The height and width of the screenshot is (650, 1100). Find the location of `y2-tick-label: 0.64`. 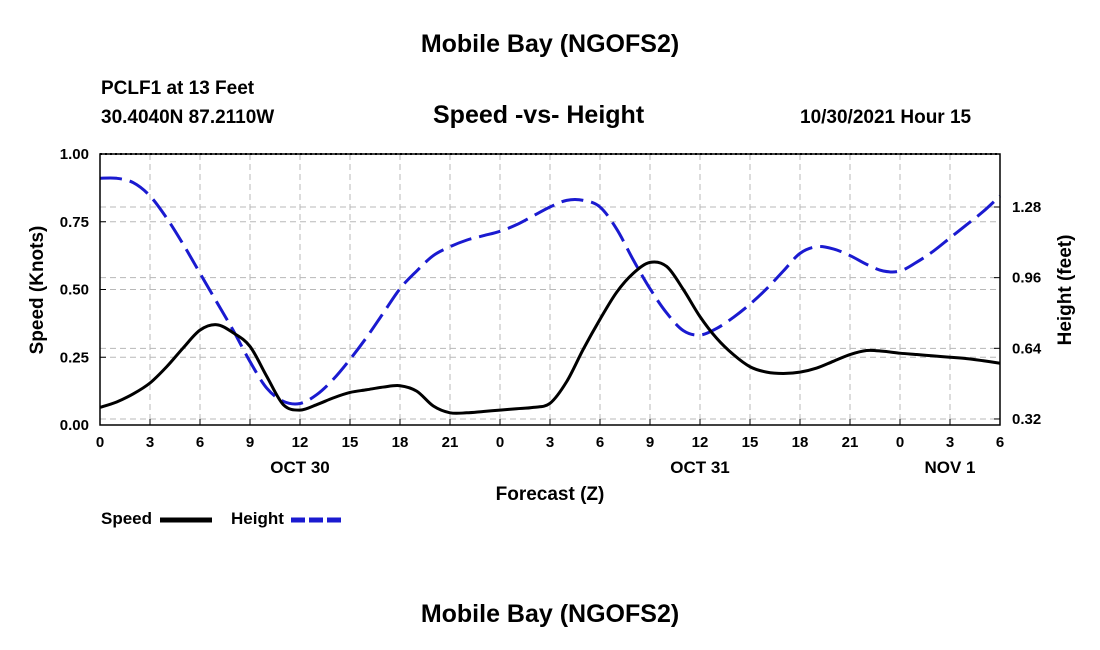

y2-tick-label: 0.64 is located at coordinates (1027, 348).